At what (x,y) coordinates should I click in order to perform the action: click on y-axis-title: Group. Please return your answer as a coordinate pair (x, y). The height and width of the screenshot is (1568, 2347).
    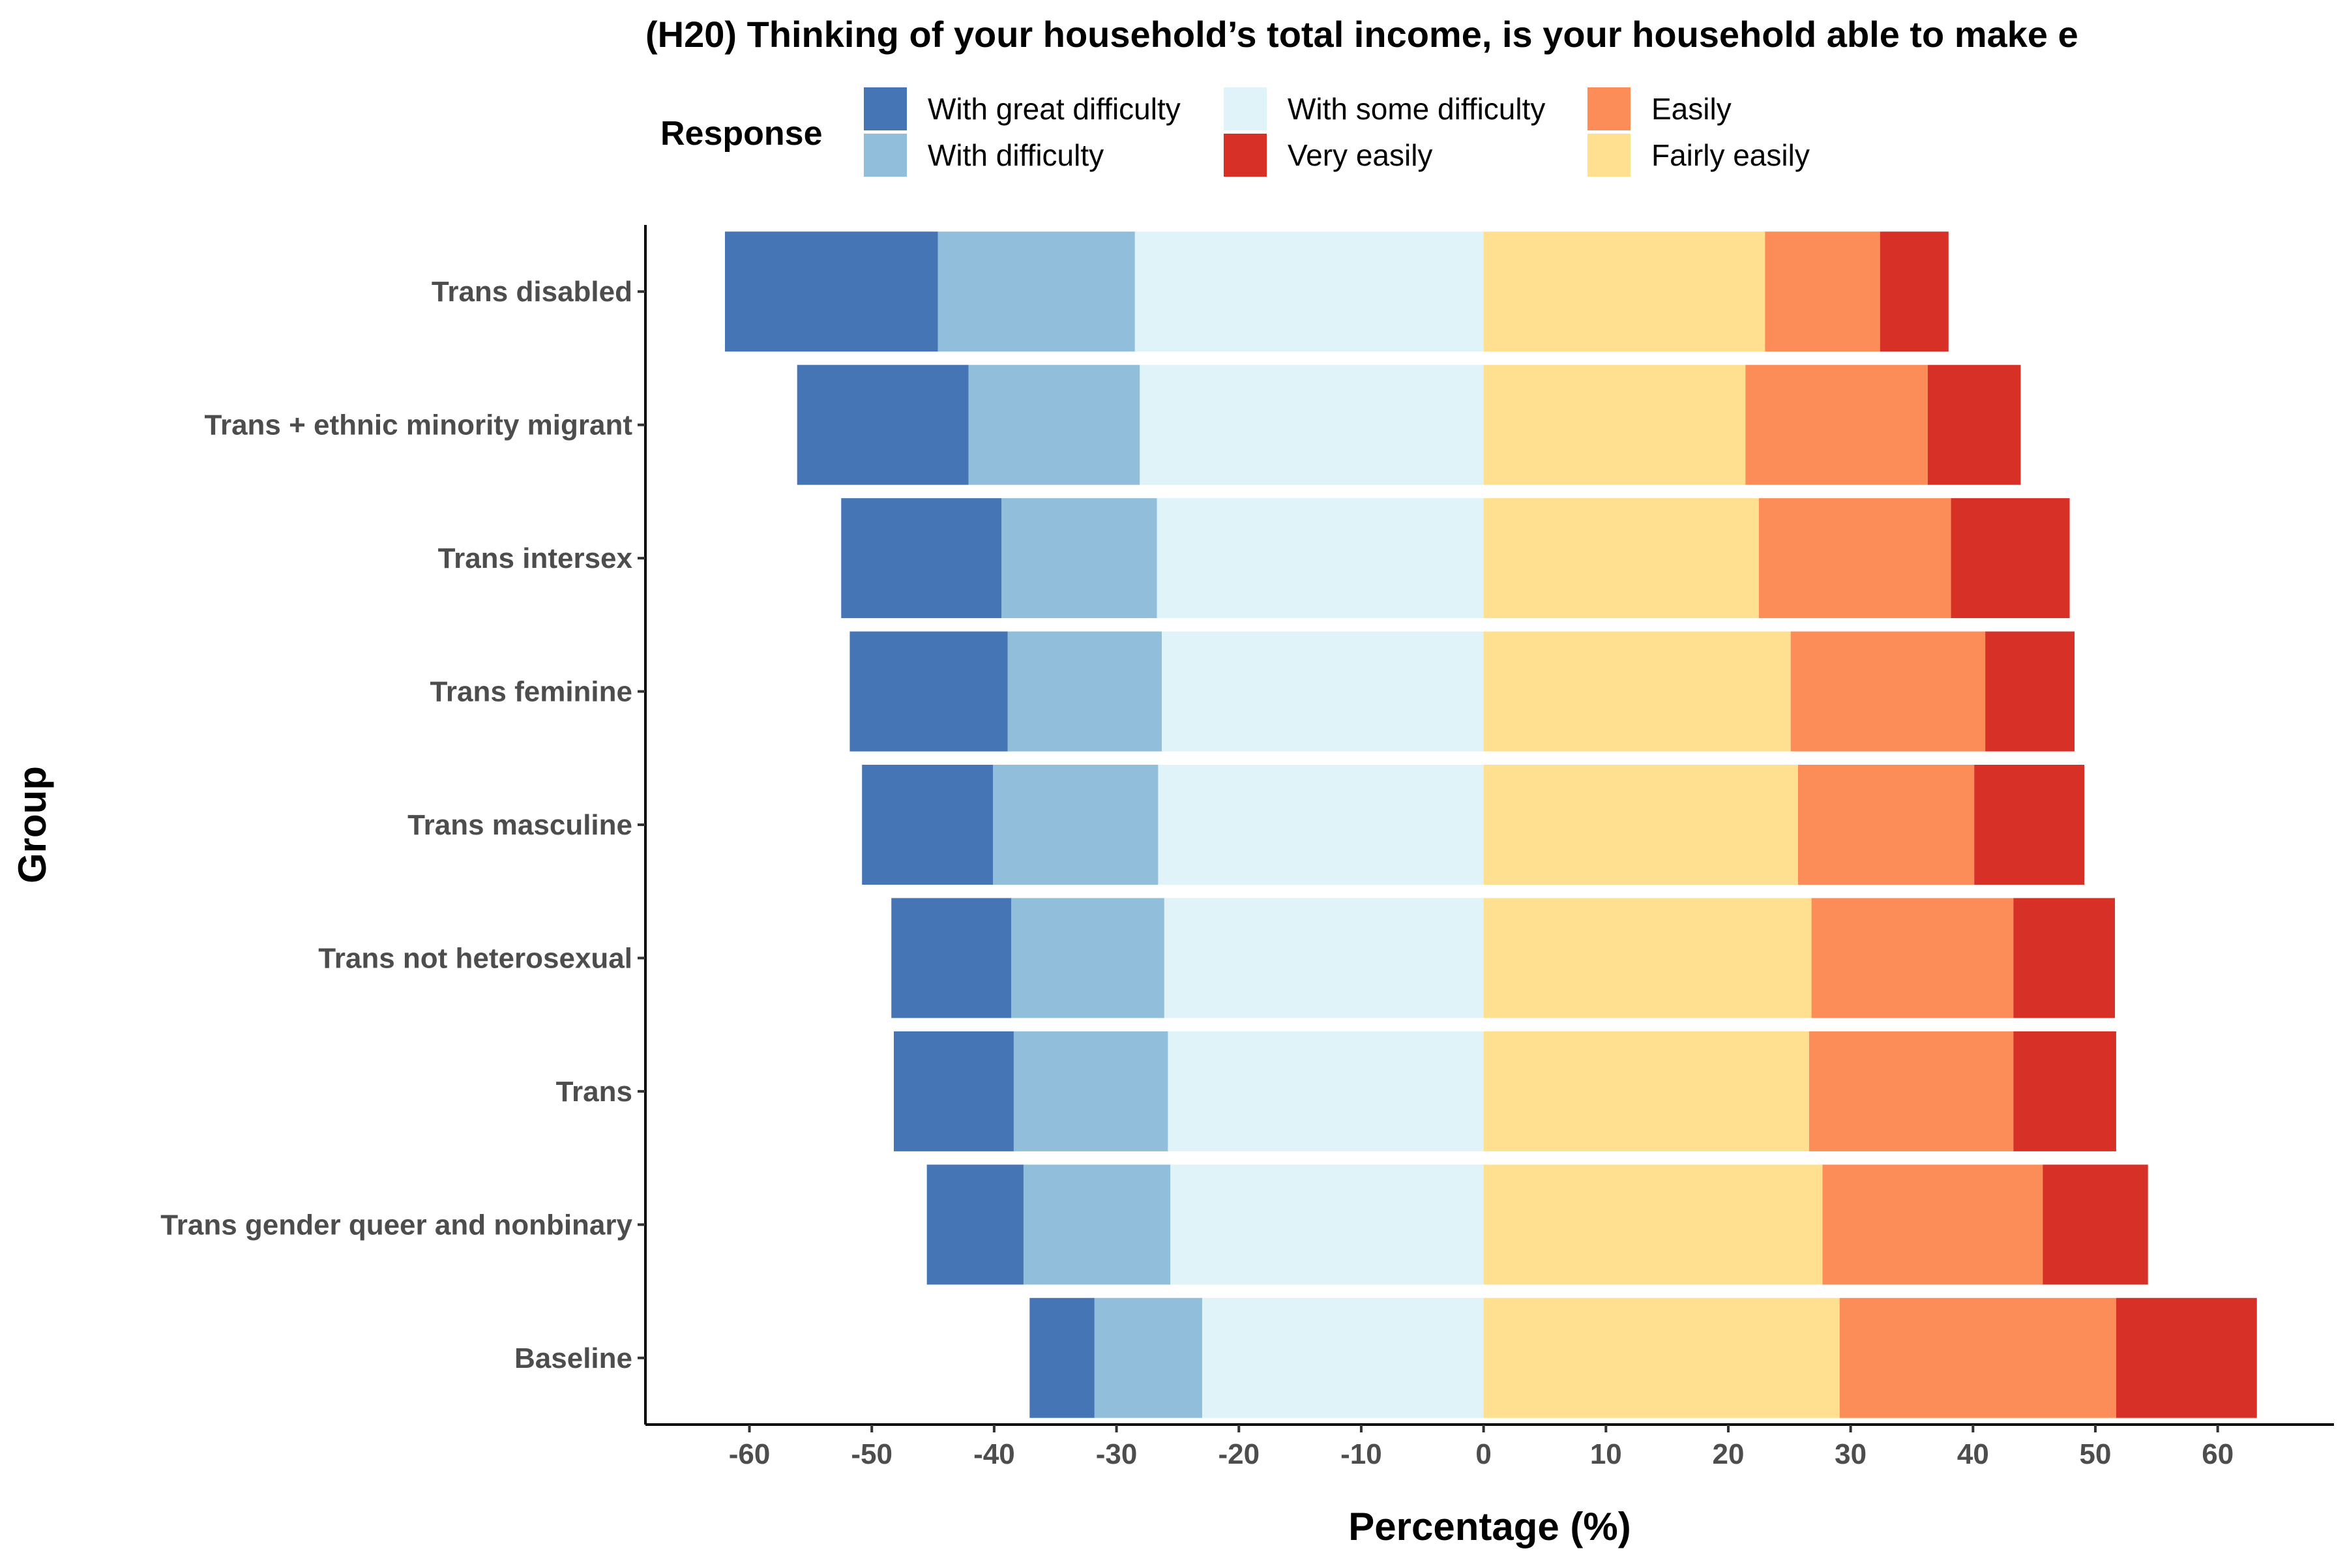
    Looking at the image, I should click on (32, 824).